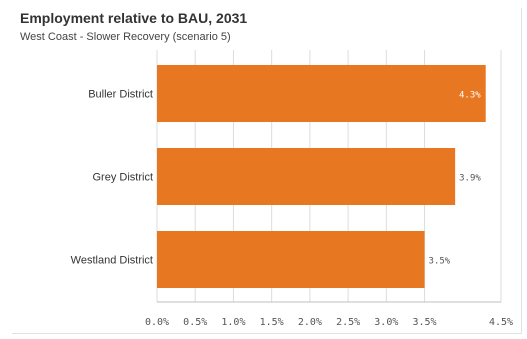  I want to click on chart-title: Employment relative to BAU, 2031, so click(134, 18).